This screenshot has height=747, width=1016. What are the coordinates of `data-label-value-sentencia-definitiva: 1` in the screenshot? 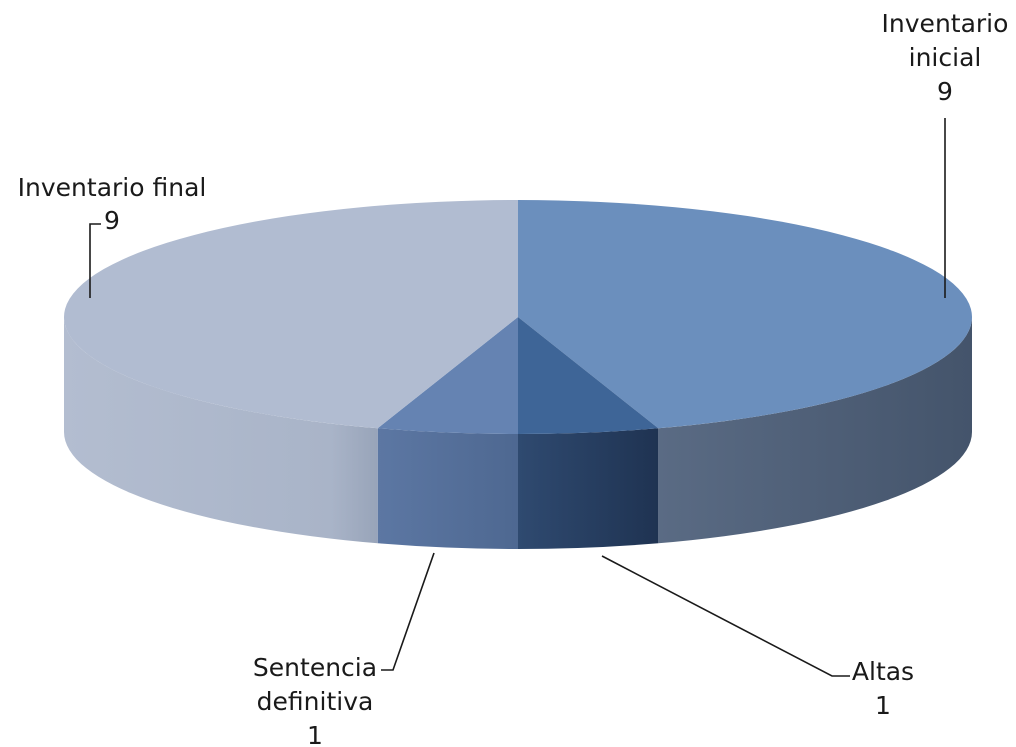 It's located at (315, 734).